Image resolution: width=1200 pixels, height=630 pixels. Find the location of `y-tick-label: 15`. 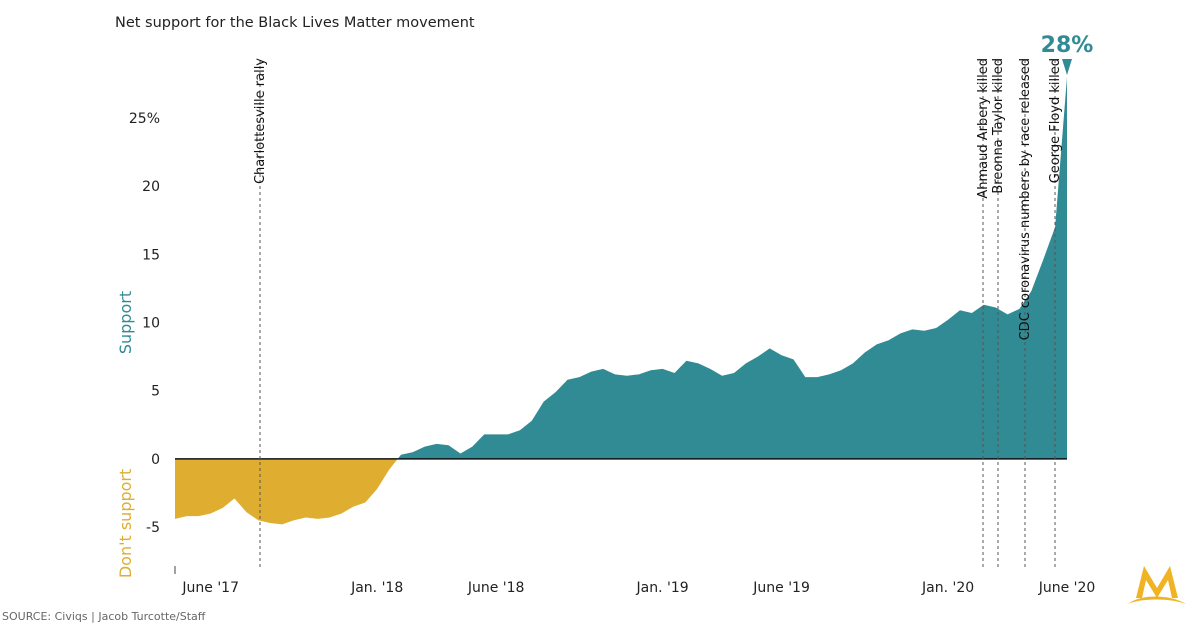

y-tick-label: 15 is located at coordinates (151, 255).